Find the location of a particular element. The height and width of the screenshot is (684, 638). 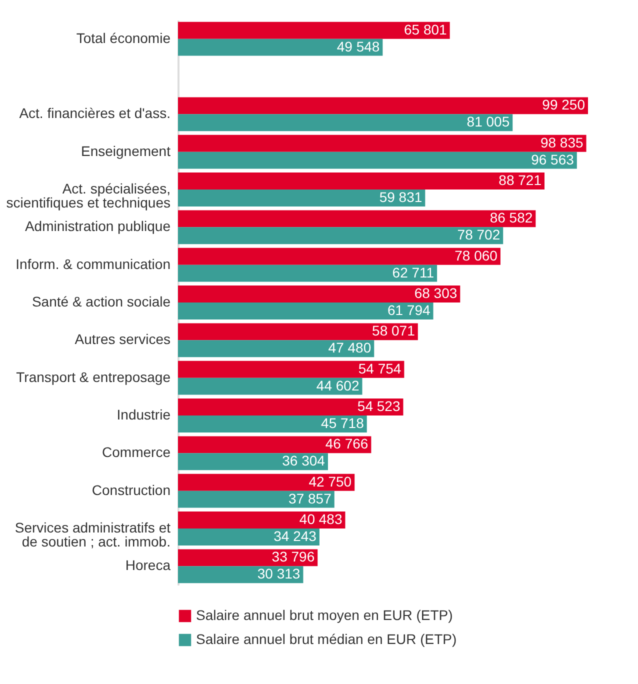

y-tick-label: Act. financières et d'ass. is located at coordinates (94, 113).